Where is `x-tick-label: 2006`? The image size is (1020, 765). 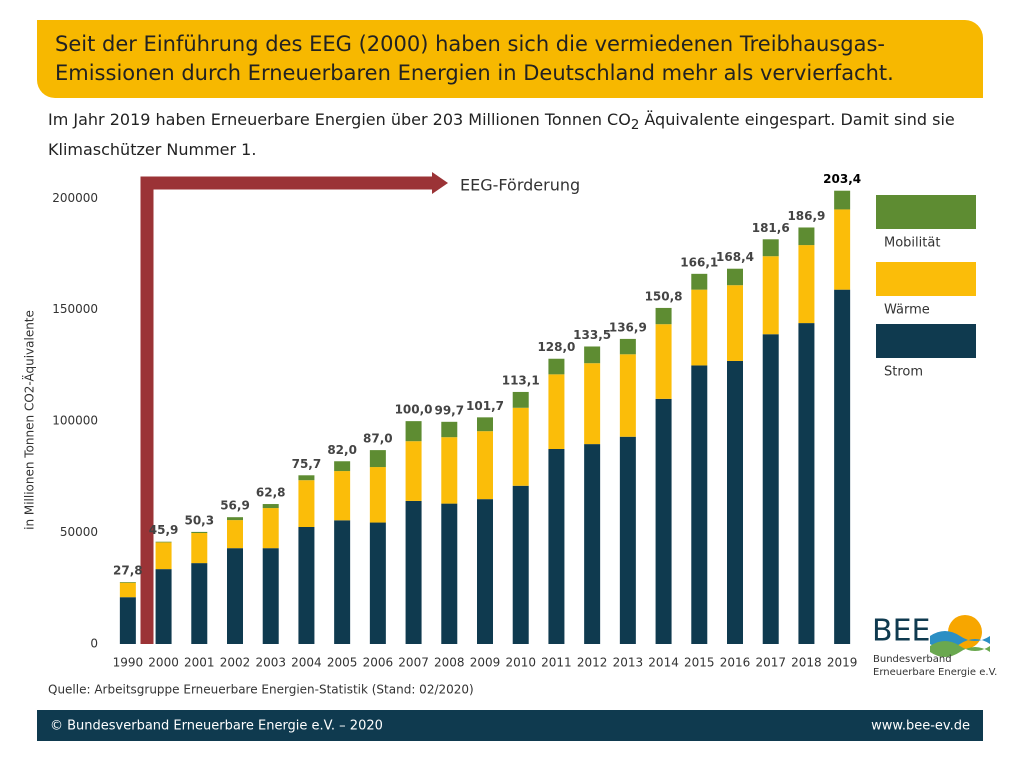
x-tick-label: 2006 is located at coordinates (378, 663).